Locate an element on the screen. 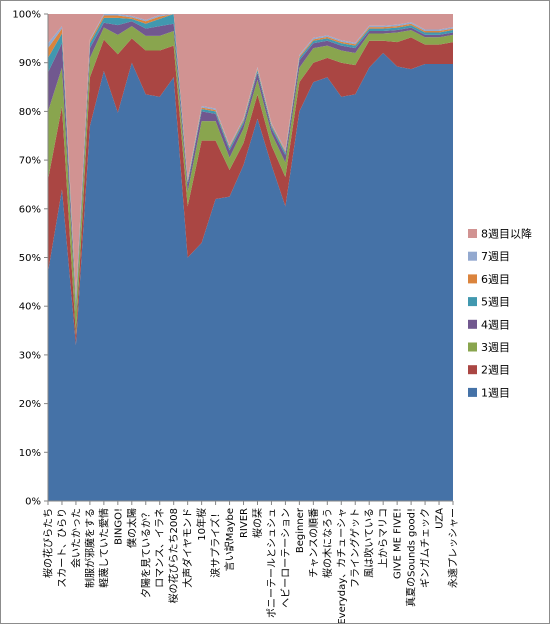  y-tick-label: 90% is located at coordinates (30, 63).